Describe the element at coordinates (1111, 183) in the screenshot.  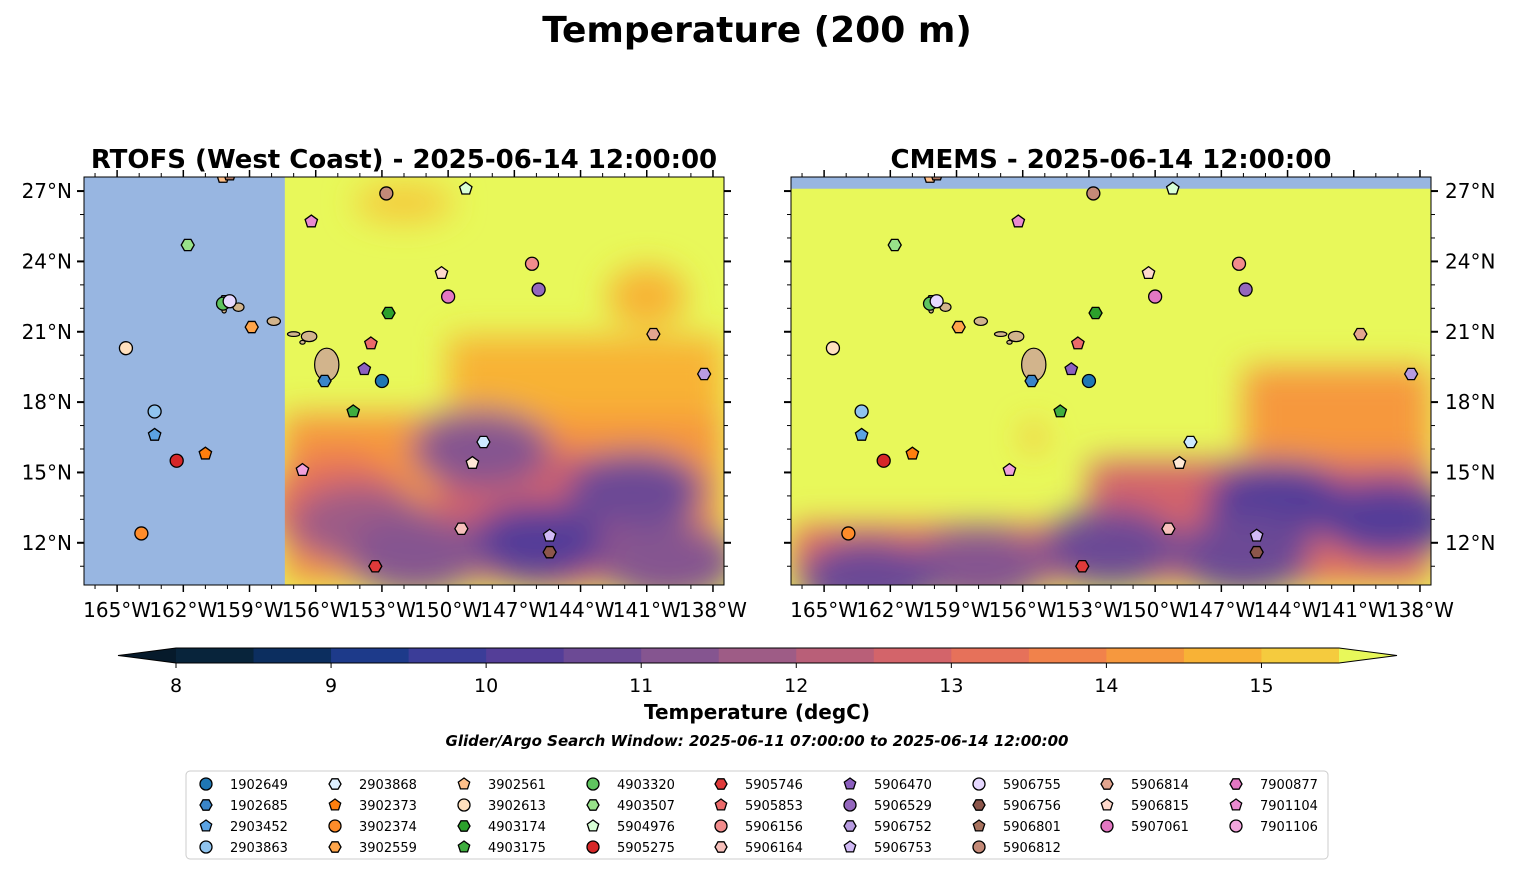
I see `cmems-no-data-region` at that location.